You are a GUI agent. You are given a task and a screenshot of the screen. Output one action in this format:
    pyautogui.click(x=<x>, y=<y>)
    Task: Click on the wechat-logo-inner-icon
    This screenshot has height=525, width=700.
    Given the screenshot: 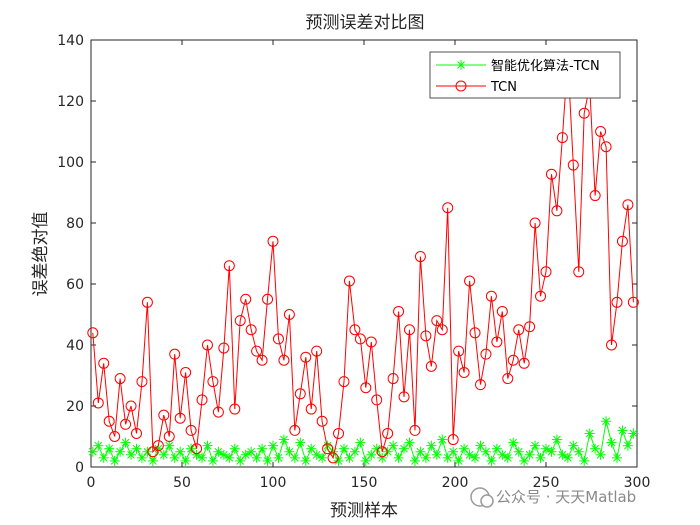 What is the action you would take?
    pyautogui.click(x=487, y=501)
    